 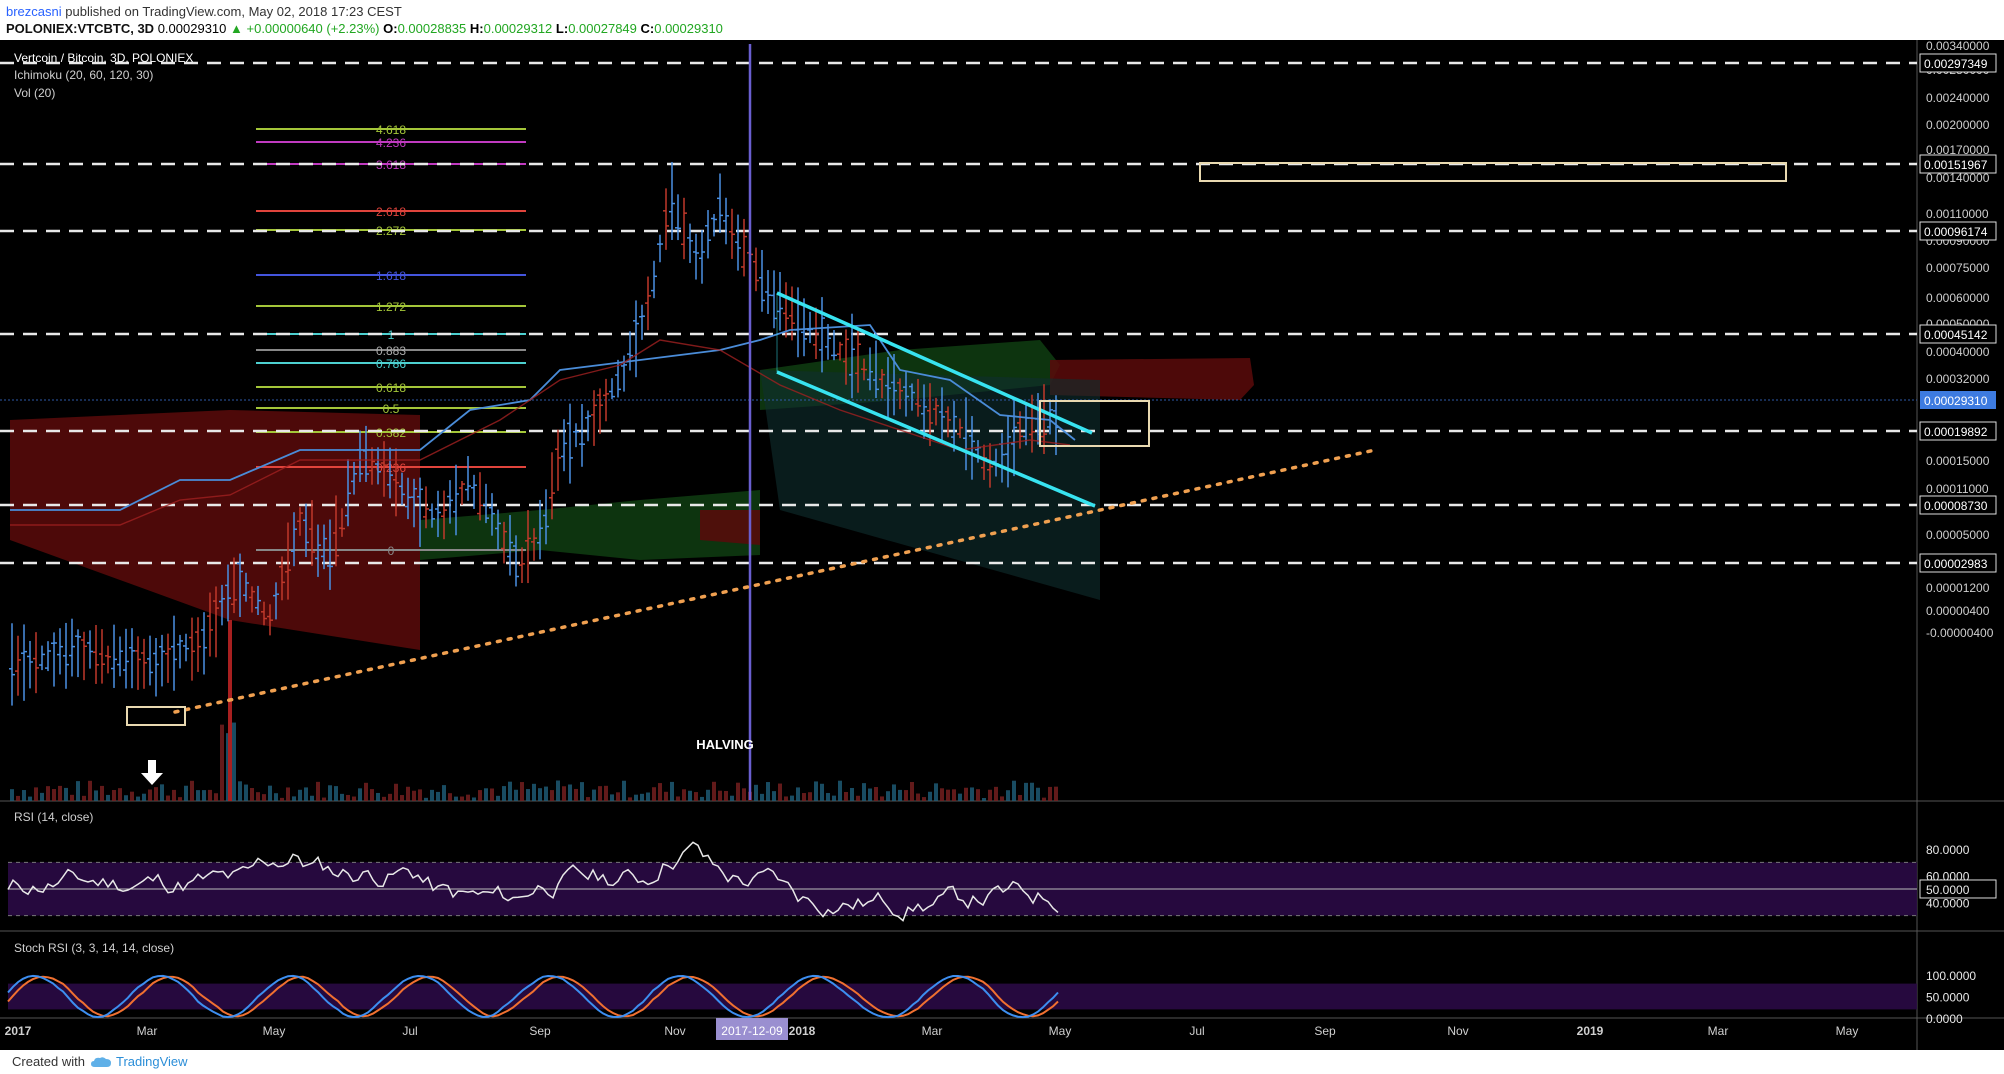 I want to click on time-tick-label: Sep, so click(x=1325, y=1031).